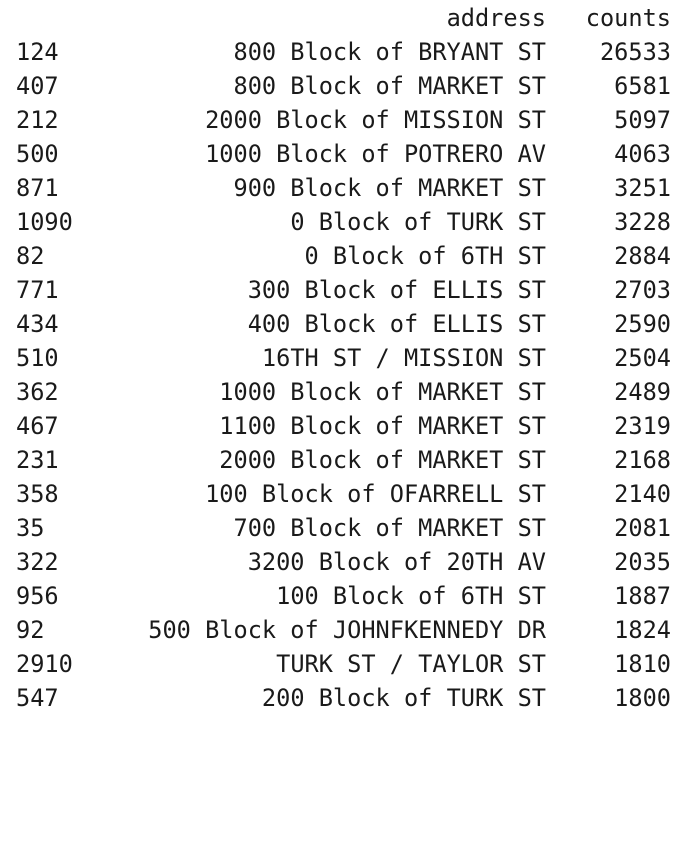 Image resolution: width=692 pixels, height=851 pixels. Describe the element at coordinates (382, 392) in the screenshot. I see `row-address: 1000 Block of MARKET ST` at that location.